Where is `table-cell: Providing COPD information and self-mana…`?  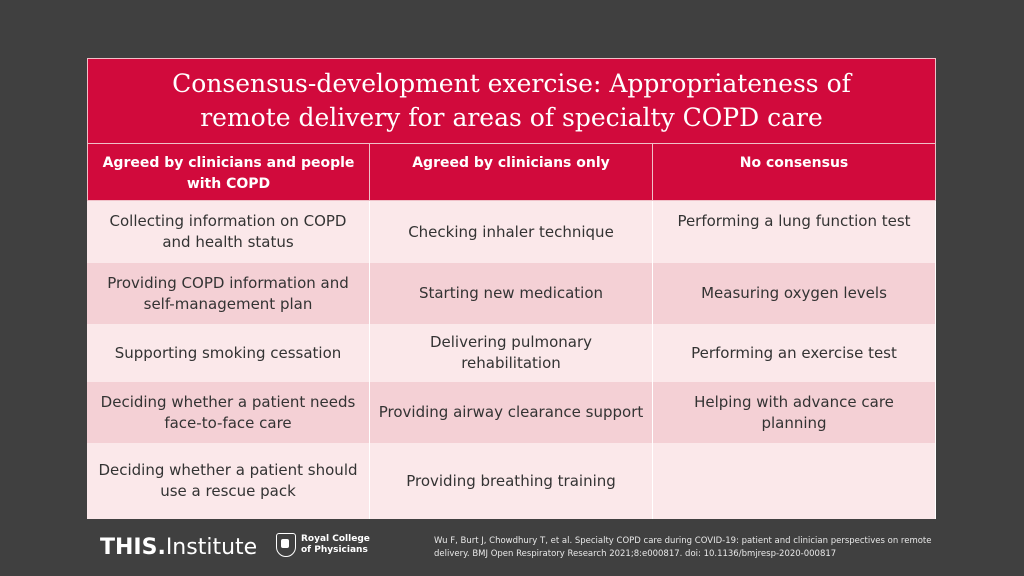
table-cell: Providing COPD information and self-mana… is located at coordinates (228, 293).